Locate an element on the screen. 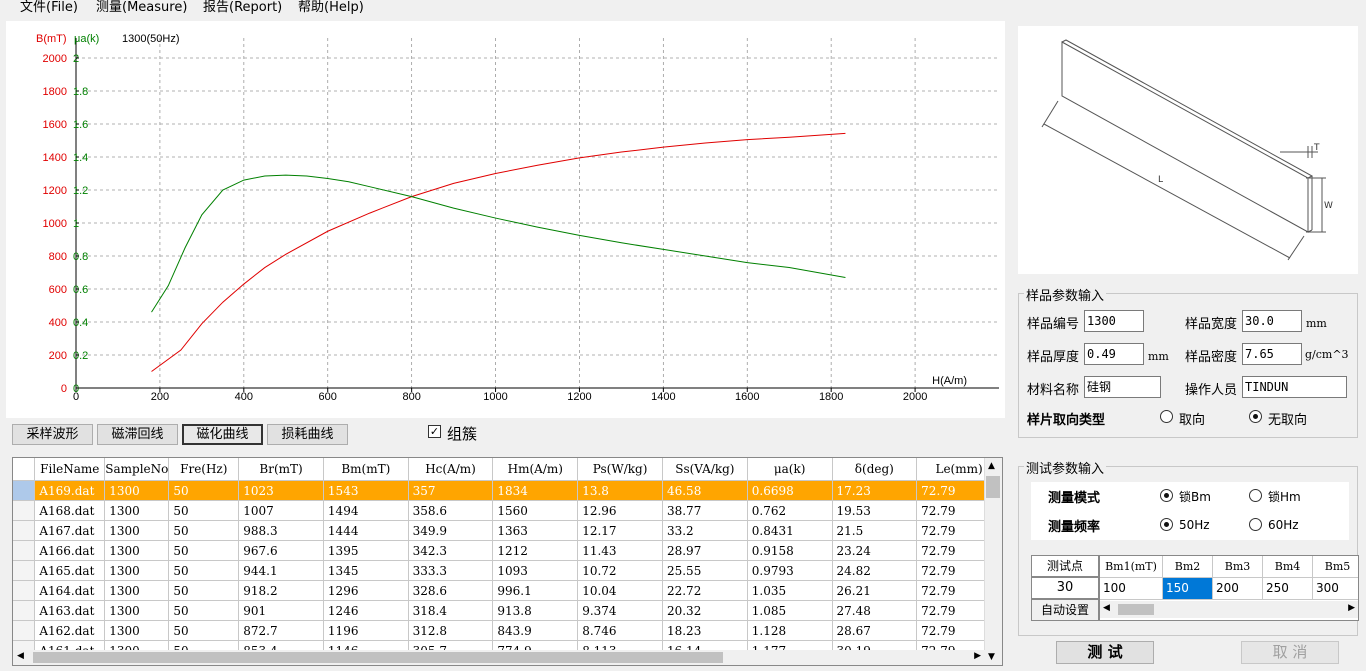 The width and height of the screenshot is (1366, 671). table-cell: 357 is located at coordinates (451, 490).